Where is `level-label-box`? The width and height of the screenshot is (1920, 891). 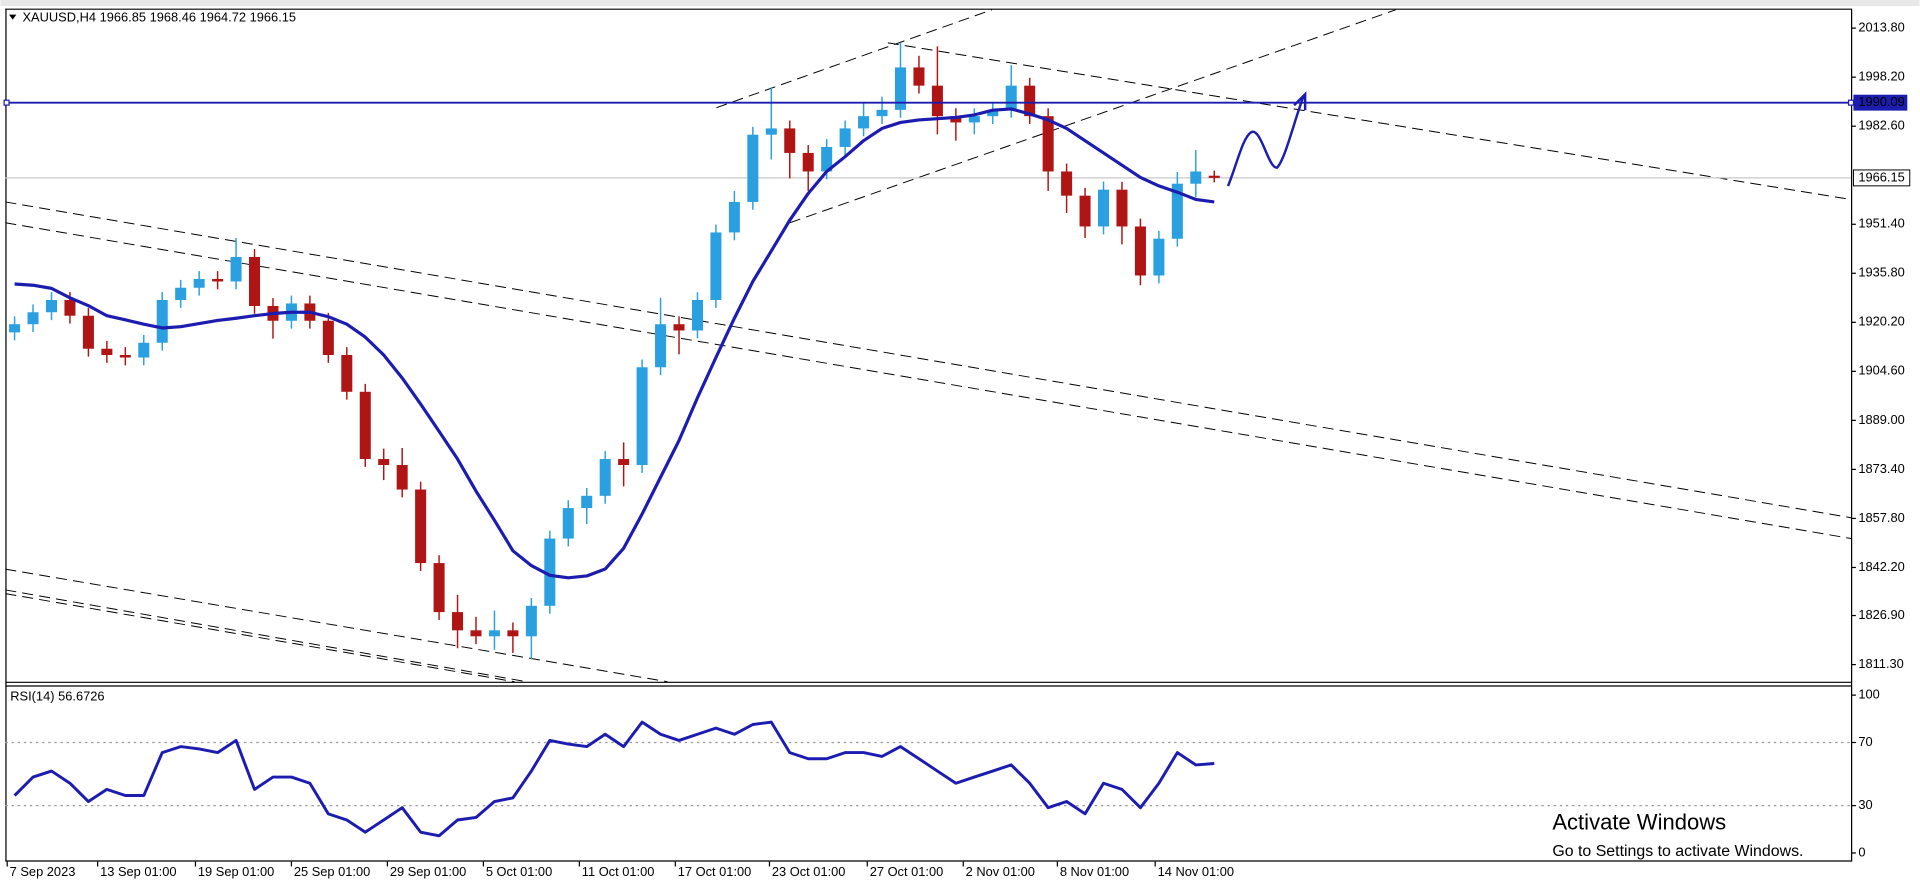
level-label-box is located at coordinates (1880, 102).